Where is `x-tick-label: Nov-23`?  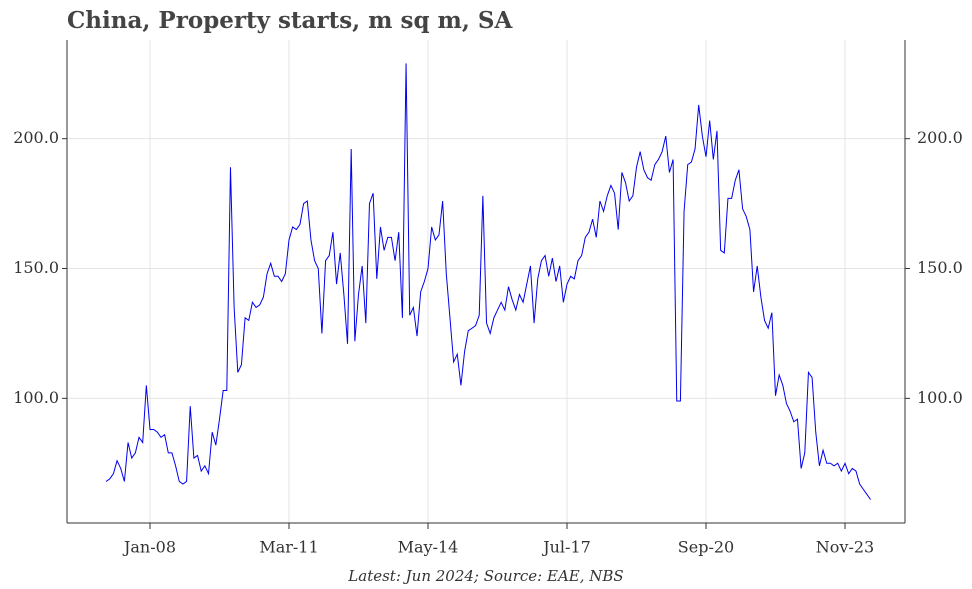
x-tick-label: Nov-23 is located at coordinates (845, 547).